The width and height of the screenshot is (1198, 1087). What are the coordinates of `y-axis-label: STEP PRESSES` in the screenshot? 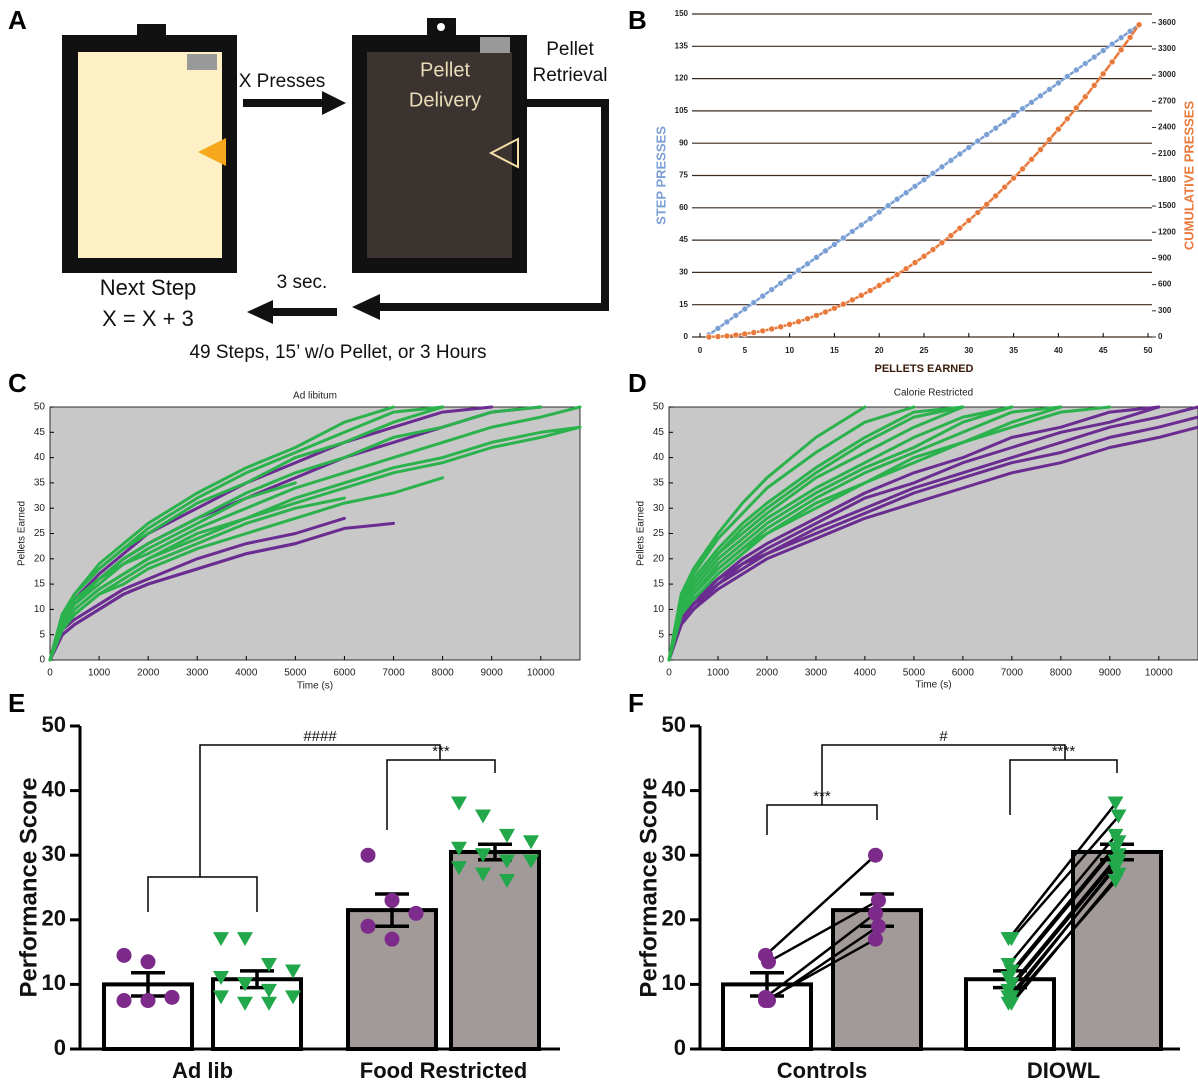 It's located at (660, 175).